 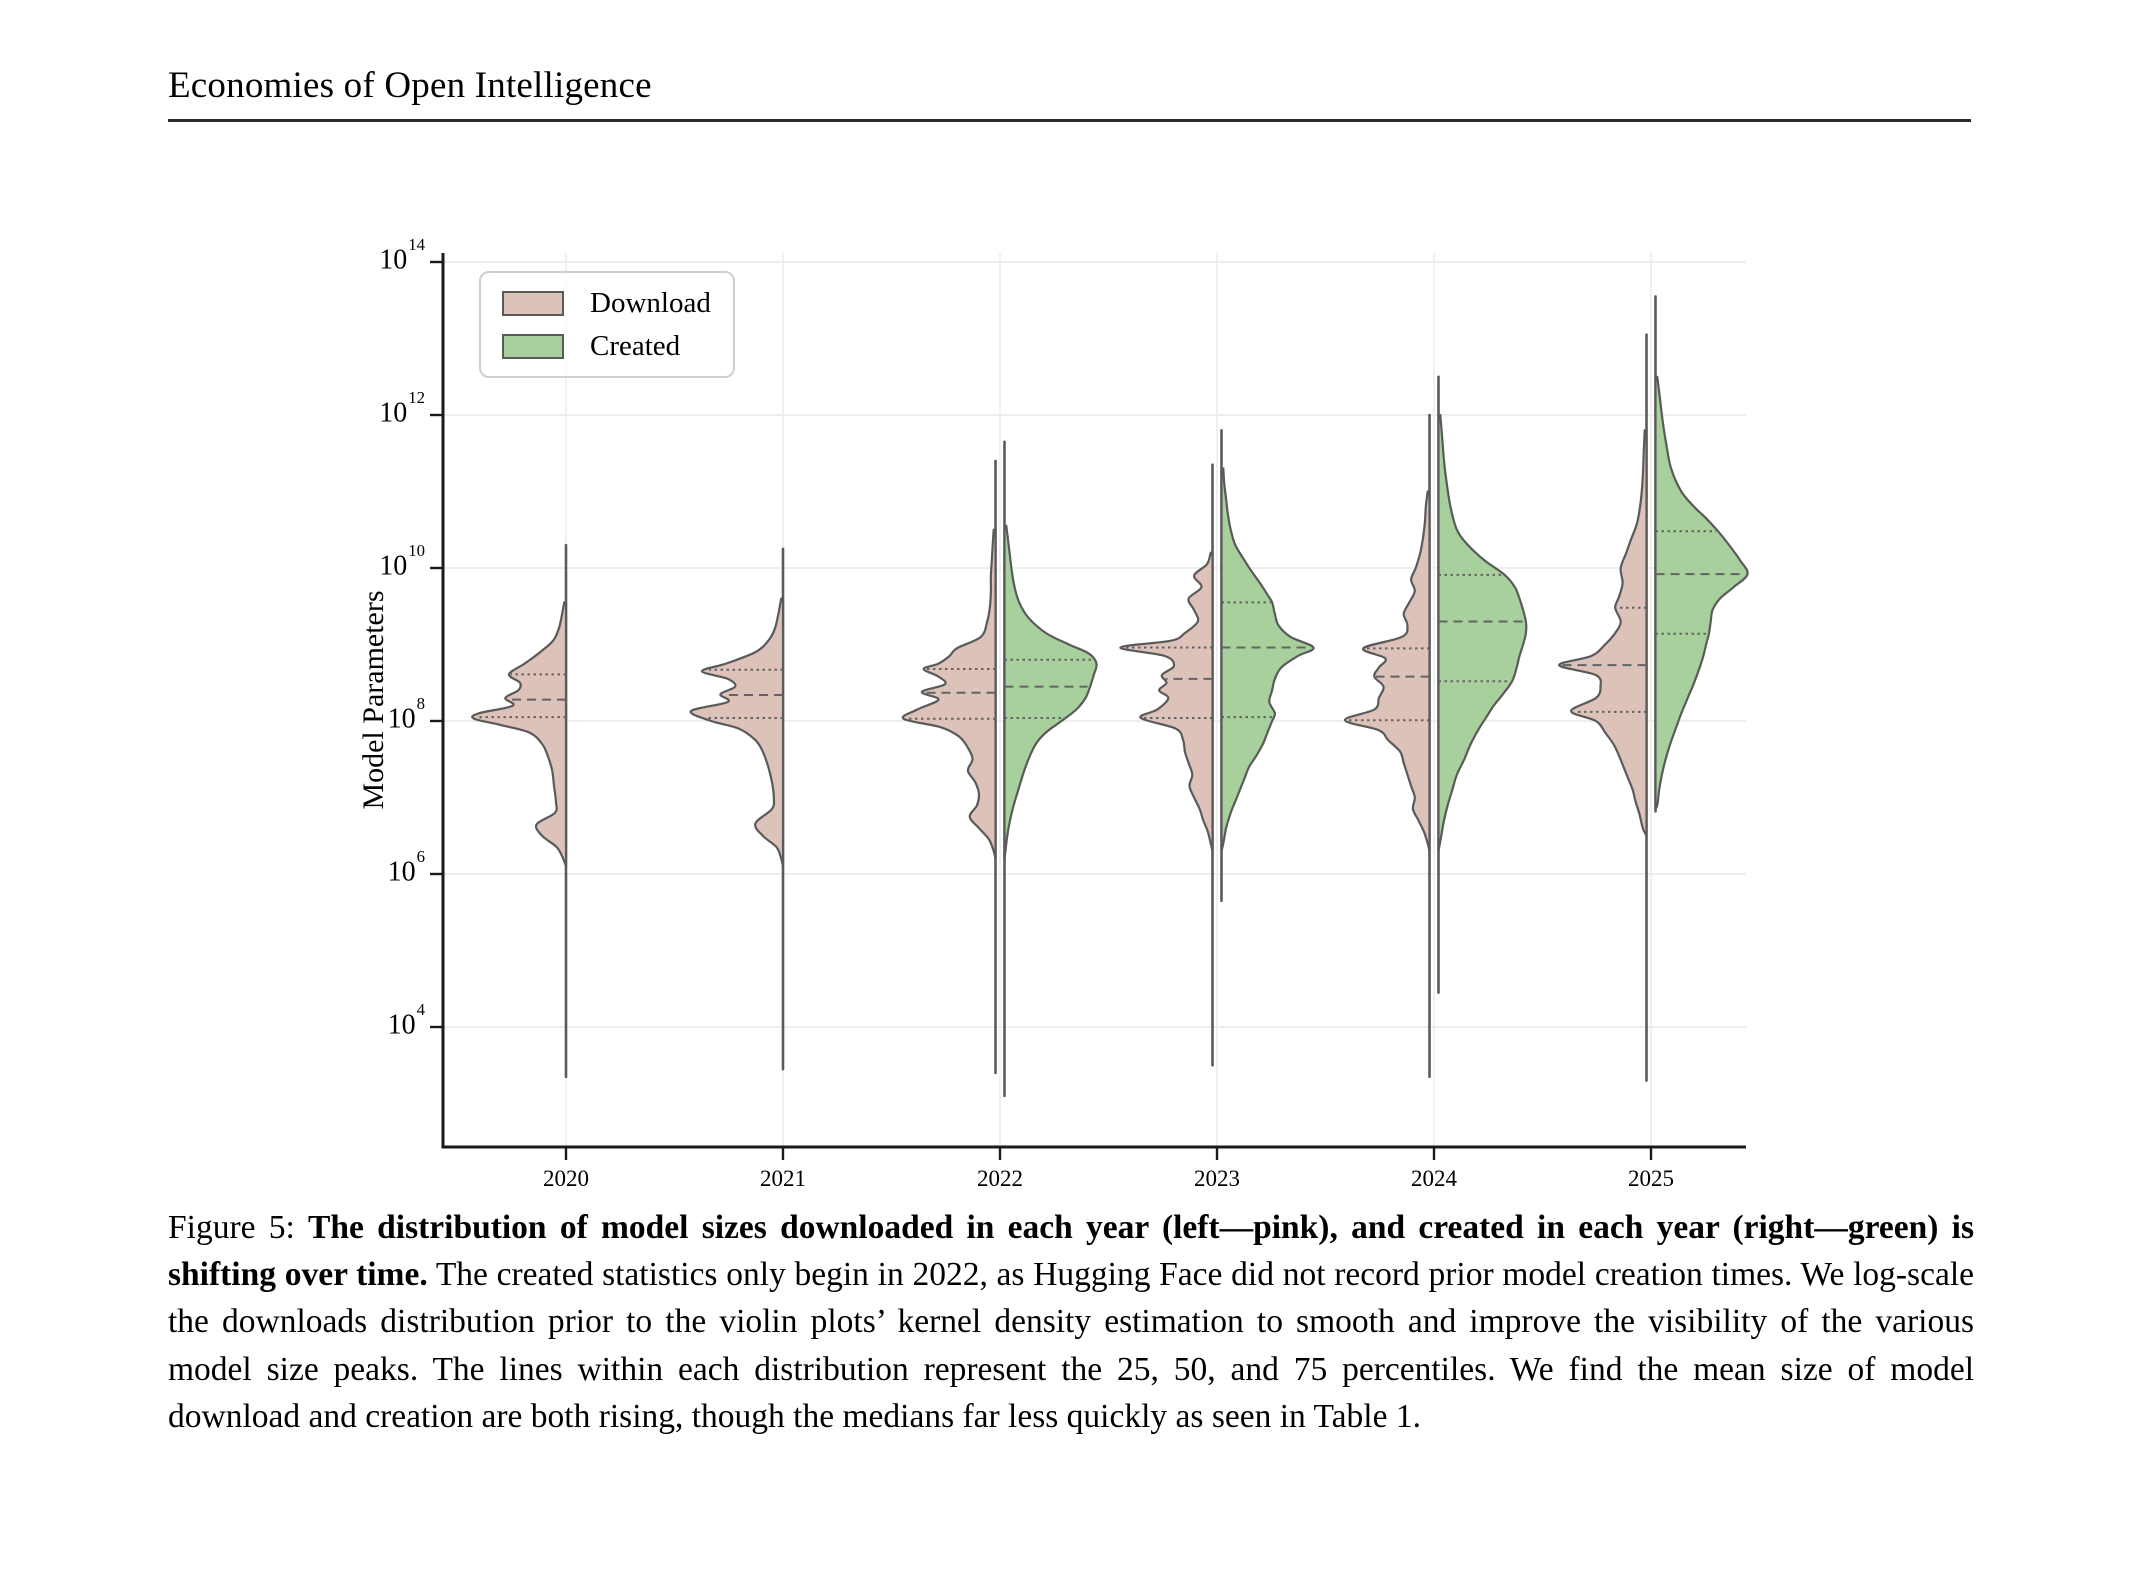 I want to click on density-download-2024, so click(x=1387, y=671).